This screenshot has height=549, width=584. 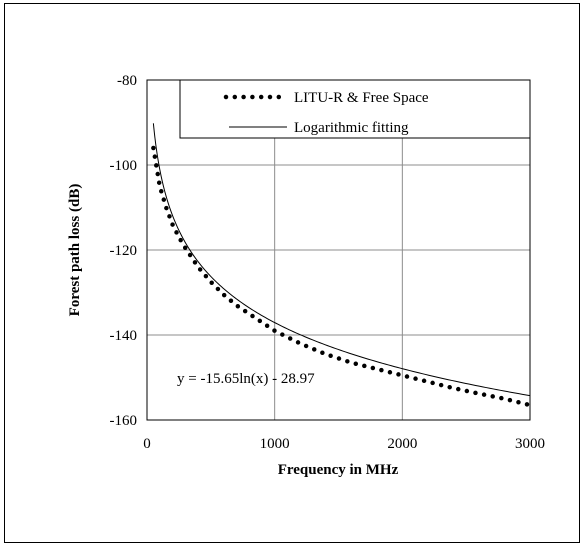 What do you see at coordinates (530, 444) in the screenshot?
I see `x-tick-label: 3000` at bounding box center [530, 444].